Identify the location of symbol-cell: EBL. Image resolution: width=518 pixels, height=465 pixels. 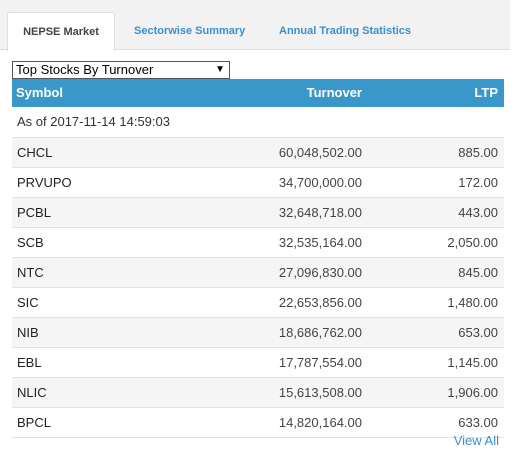
(29, 362).